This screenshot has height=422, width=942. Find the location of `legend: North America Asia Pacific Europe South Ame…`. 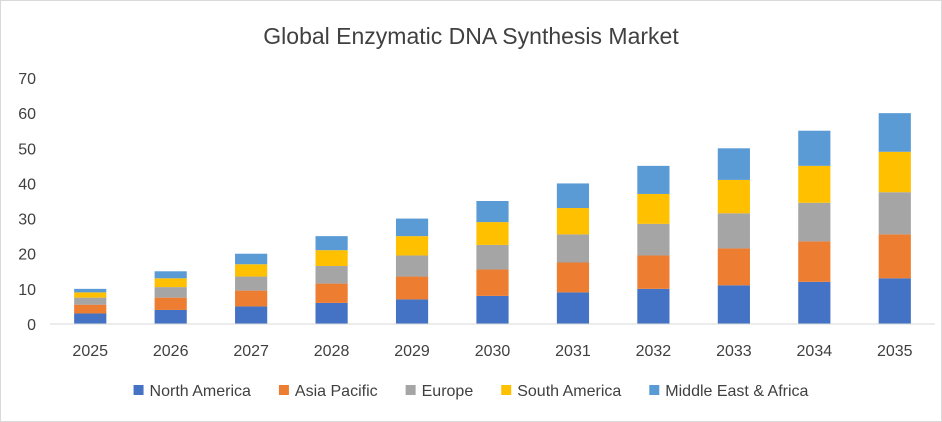

legend: North America Asia Pacific Europe South Ame… is located at coordinates (471, 391).